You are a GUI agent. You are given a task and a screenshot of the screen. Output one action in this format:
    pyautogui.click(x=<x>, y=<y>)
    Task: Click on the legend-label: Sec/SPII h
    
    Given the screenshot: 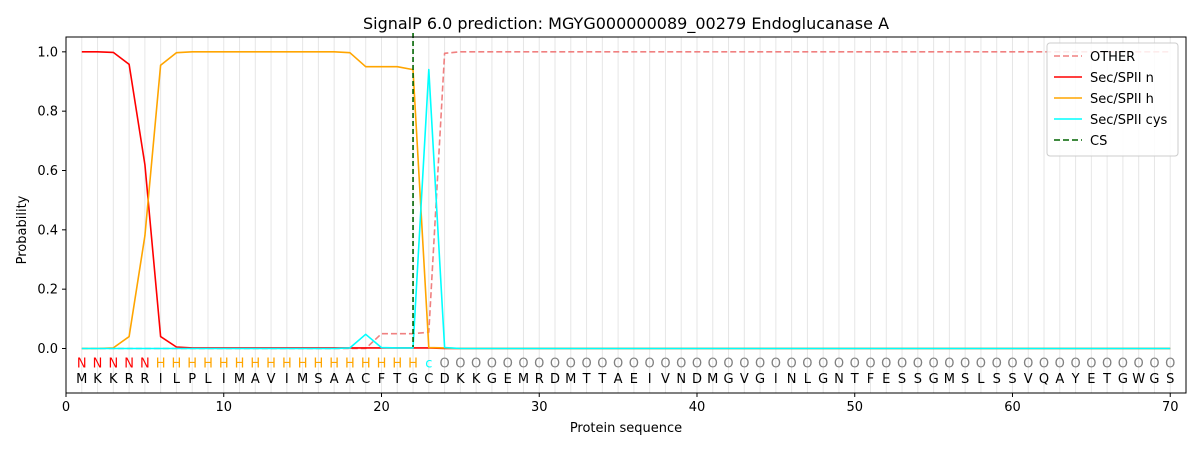 What is the action you would take?
    pyautogui.click(x=1122, y=99)
    